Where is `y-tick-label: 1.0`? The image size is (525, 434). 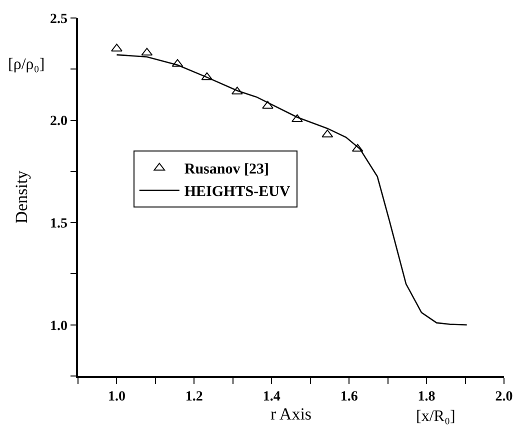 y-tick-label: 1.0 is located at coordinates (59, 326).